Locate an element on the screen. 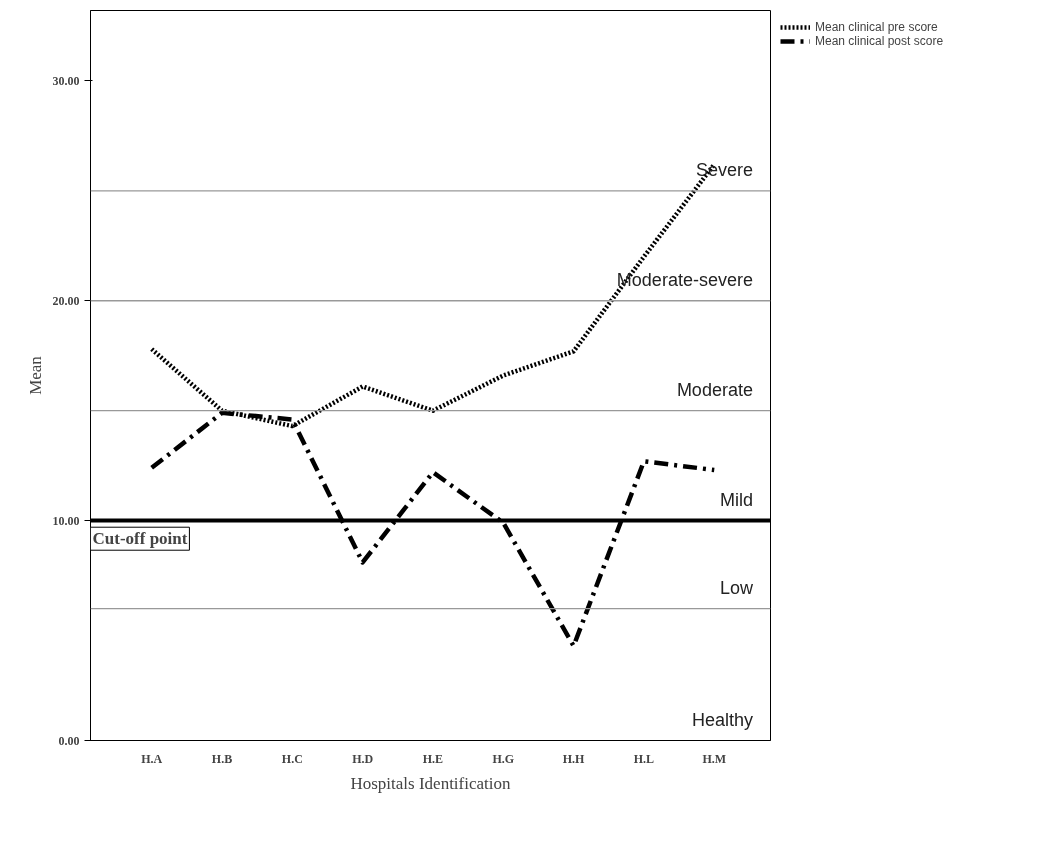 This screenshot has width=1058, height=856. x-tick-label: H.G is located at coordinates (503, 758).